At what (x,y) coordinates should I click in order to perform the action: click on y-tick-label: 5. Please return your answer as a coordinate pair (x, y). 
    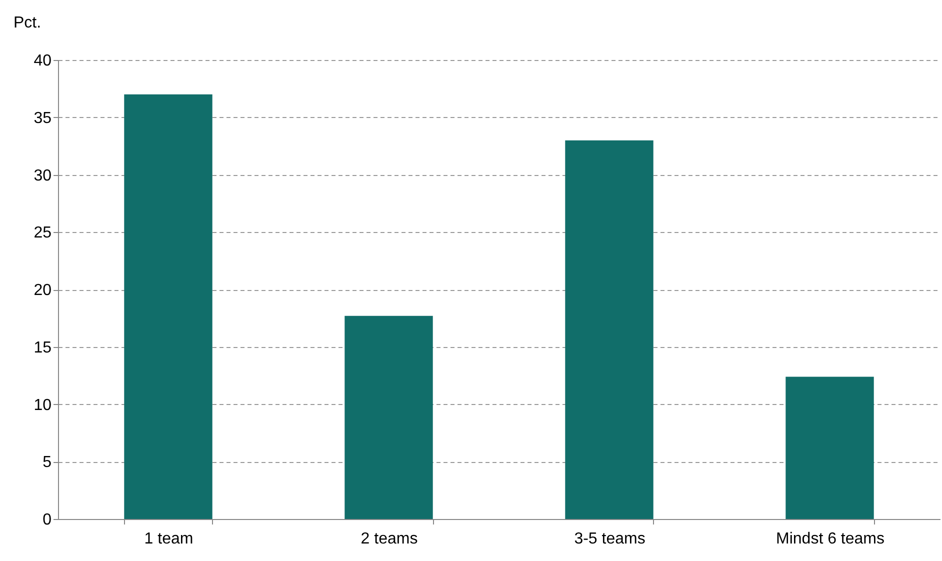
    Looking at the image, I should click on (47, 463).